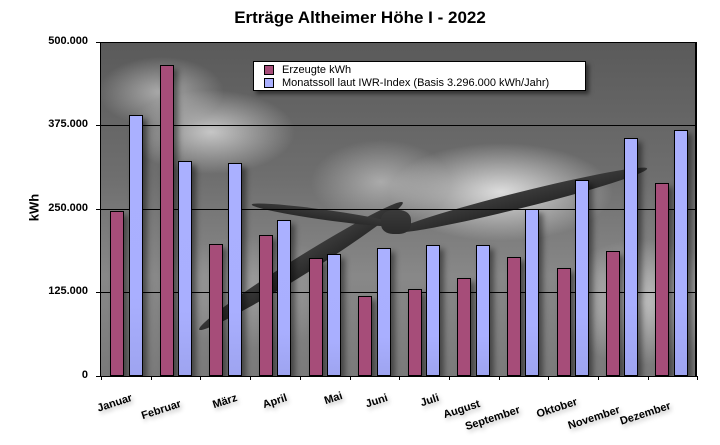 The height and width of the screenshot is (445, 720). What do you see at coordinates (377, 401) in the screenshot?
I see `x-label-juni: Juni` at bounding box center [377, 401].